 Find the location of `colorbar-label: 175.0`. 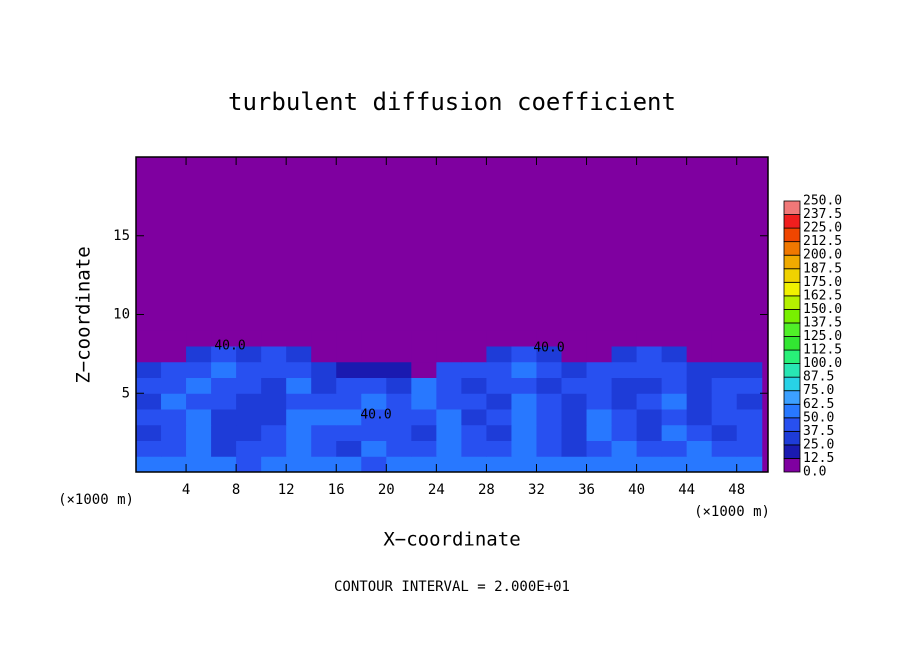

colorbar-label: 175.0 is located at coordinates (822, 282).